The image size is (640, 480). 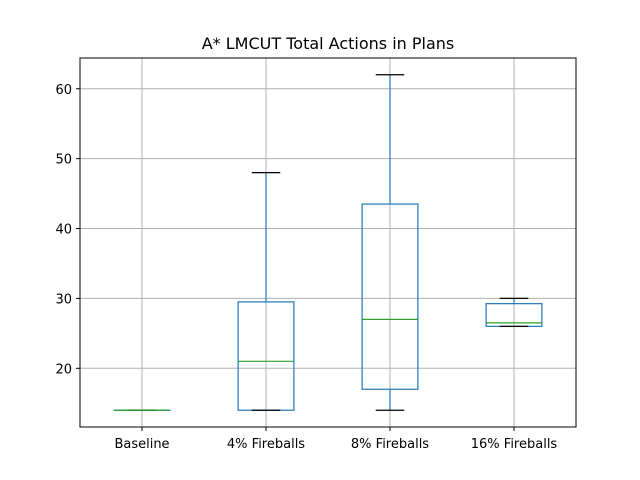 What do you see at coordinates (63, 90) in the screenshot?
I see `y-tick-label: 60` at bounding box center [63, 90].